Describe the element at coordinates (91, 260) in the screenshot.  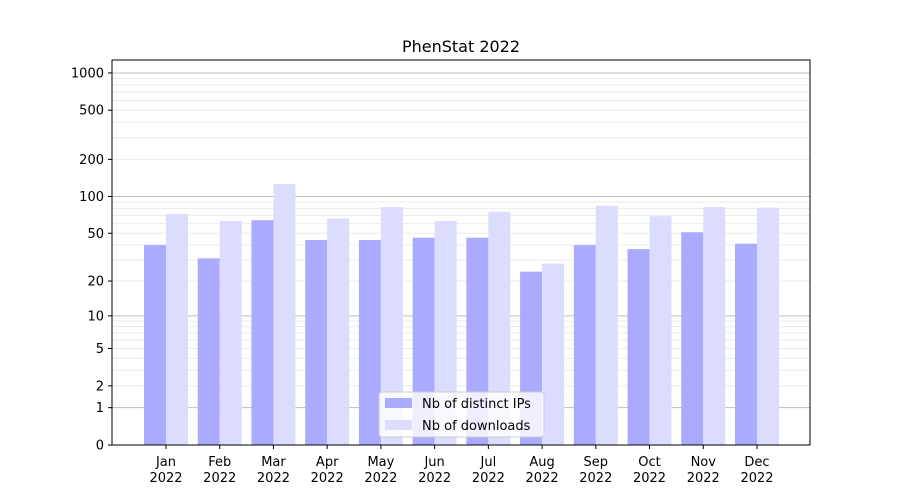
I see `y-axis: 0 1 2 5 10 20 50 100 200 500 1000` at that location.